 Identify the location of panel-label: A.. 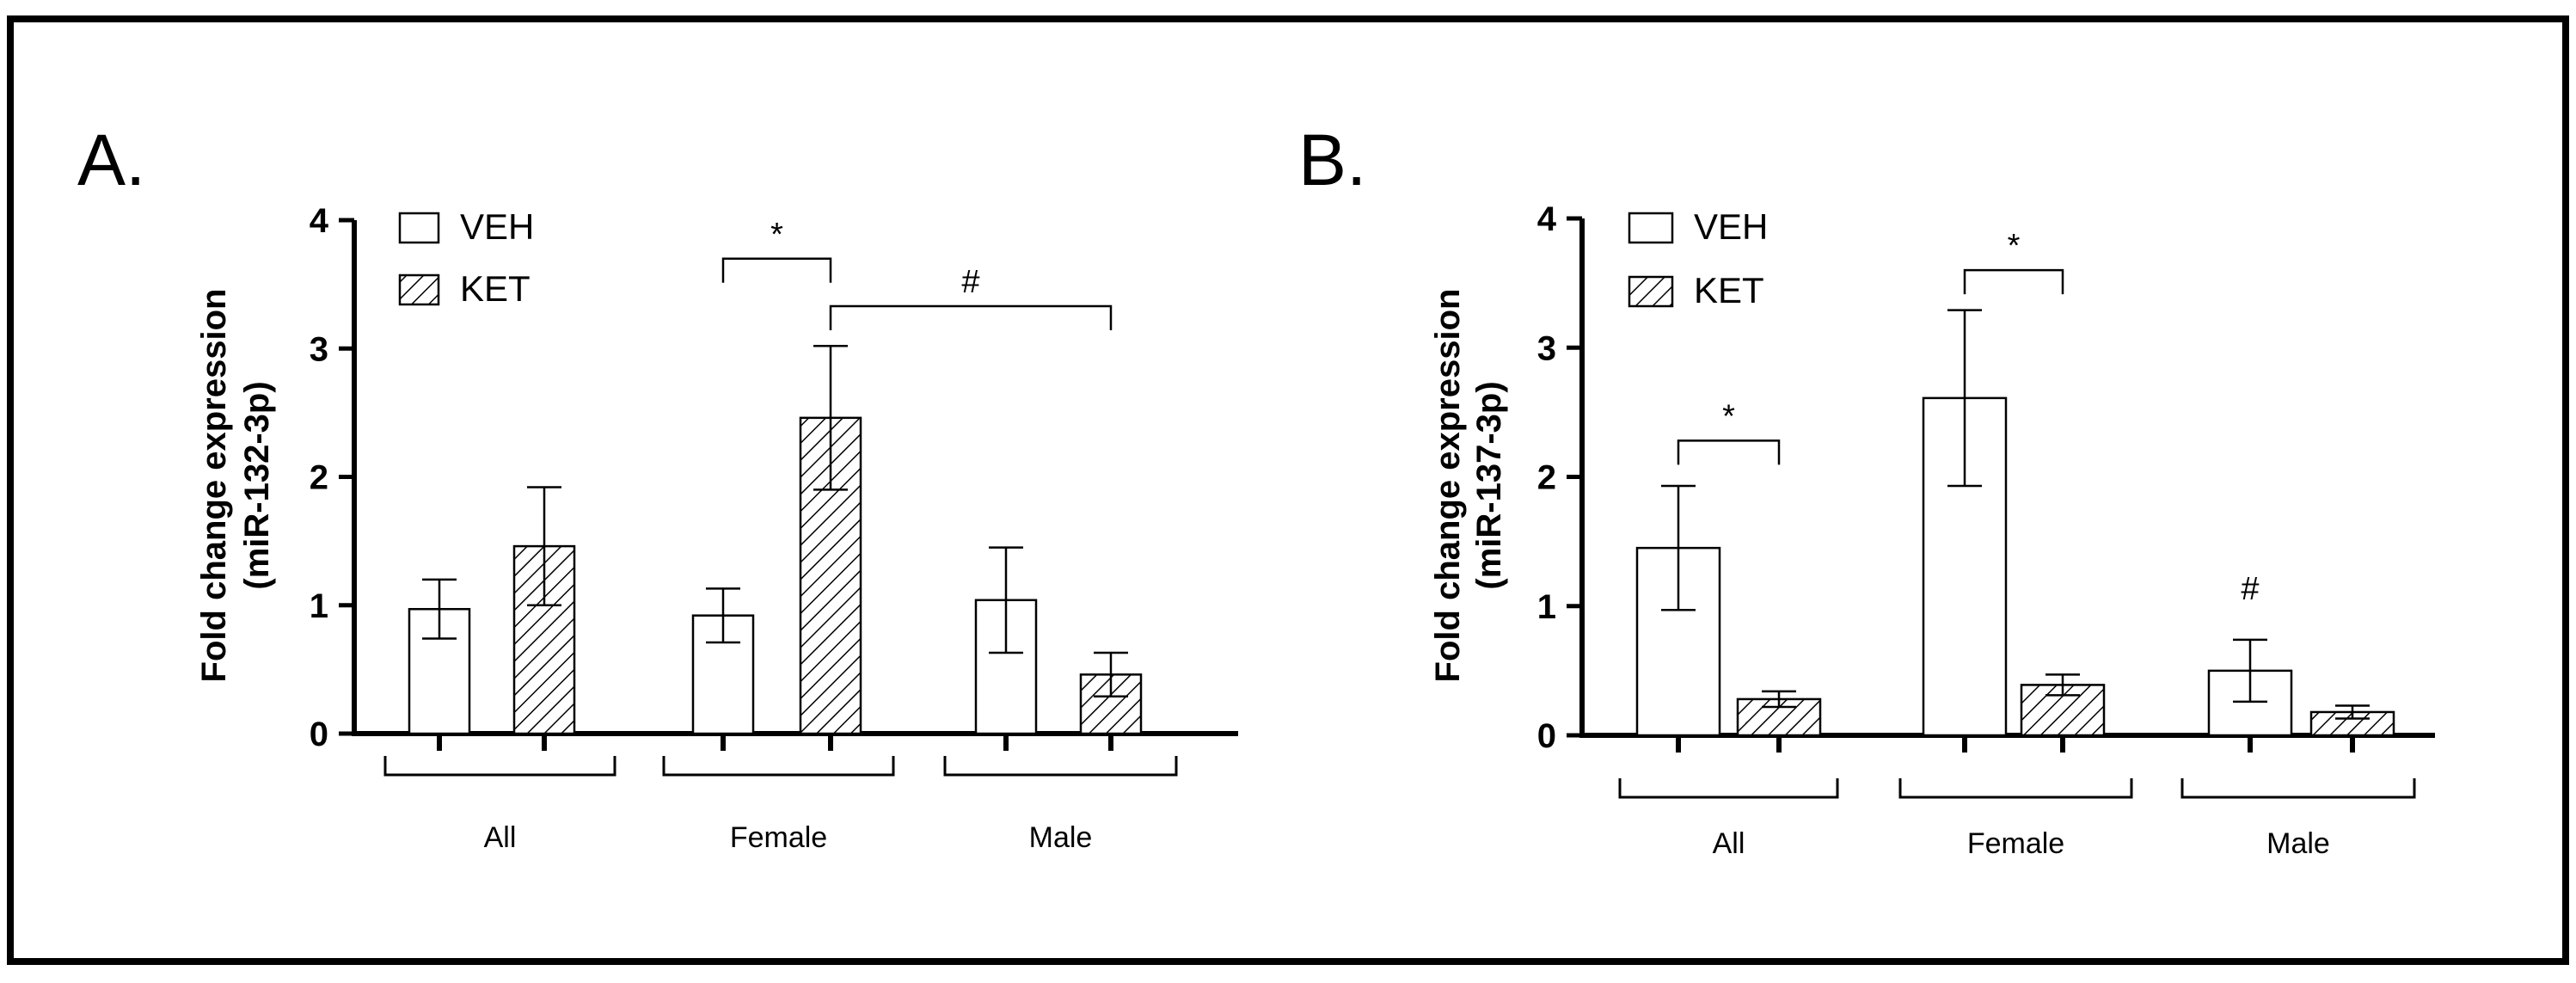
(111, 160).